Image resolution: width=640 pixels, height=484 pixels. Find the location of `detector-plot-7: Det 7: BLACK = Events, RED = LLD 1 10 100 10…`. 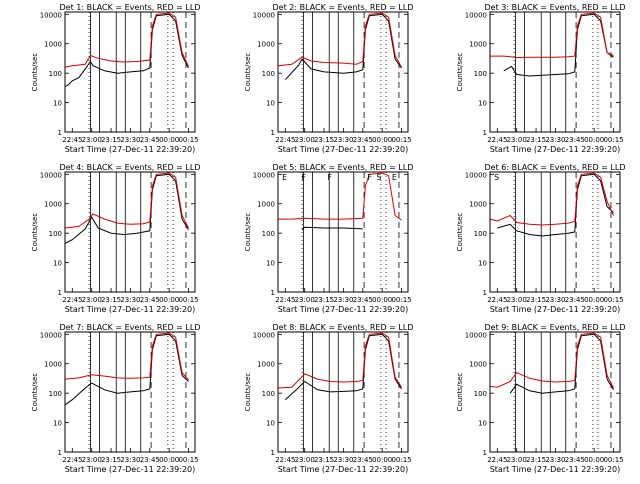

detector-plot-7: Det 7: BLACK = Events, RED = LLD 1 10 100 10… is located at coordinates (115, 398).